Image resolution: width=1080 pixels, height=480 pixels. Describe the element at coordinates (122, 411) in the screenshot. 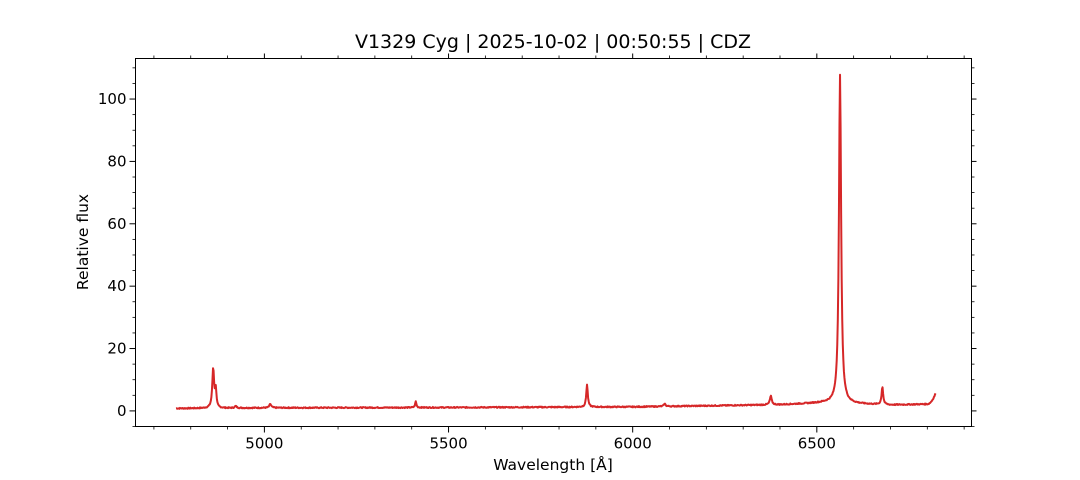

I see `y-tick-label: 0` at that location.